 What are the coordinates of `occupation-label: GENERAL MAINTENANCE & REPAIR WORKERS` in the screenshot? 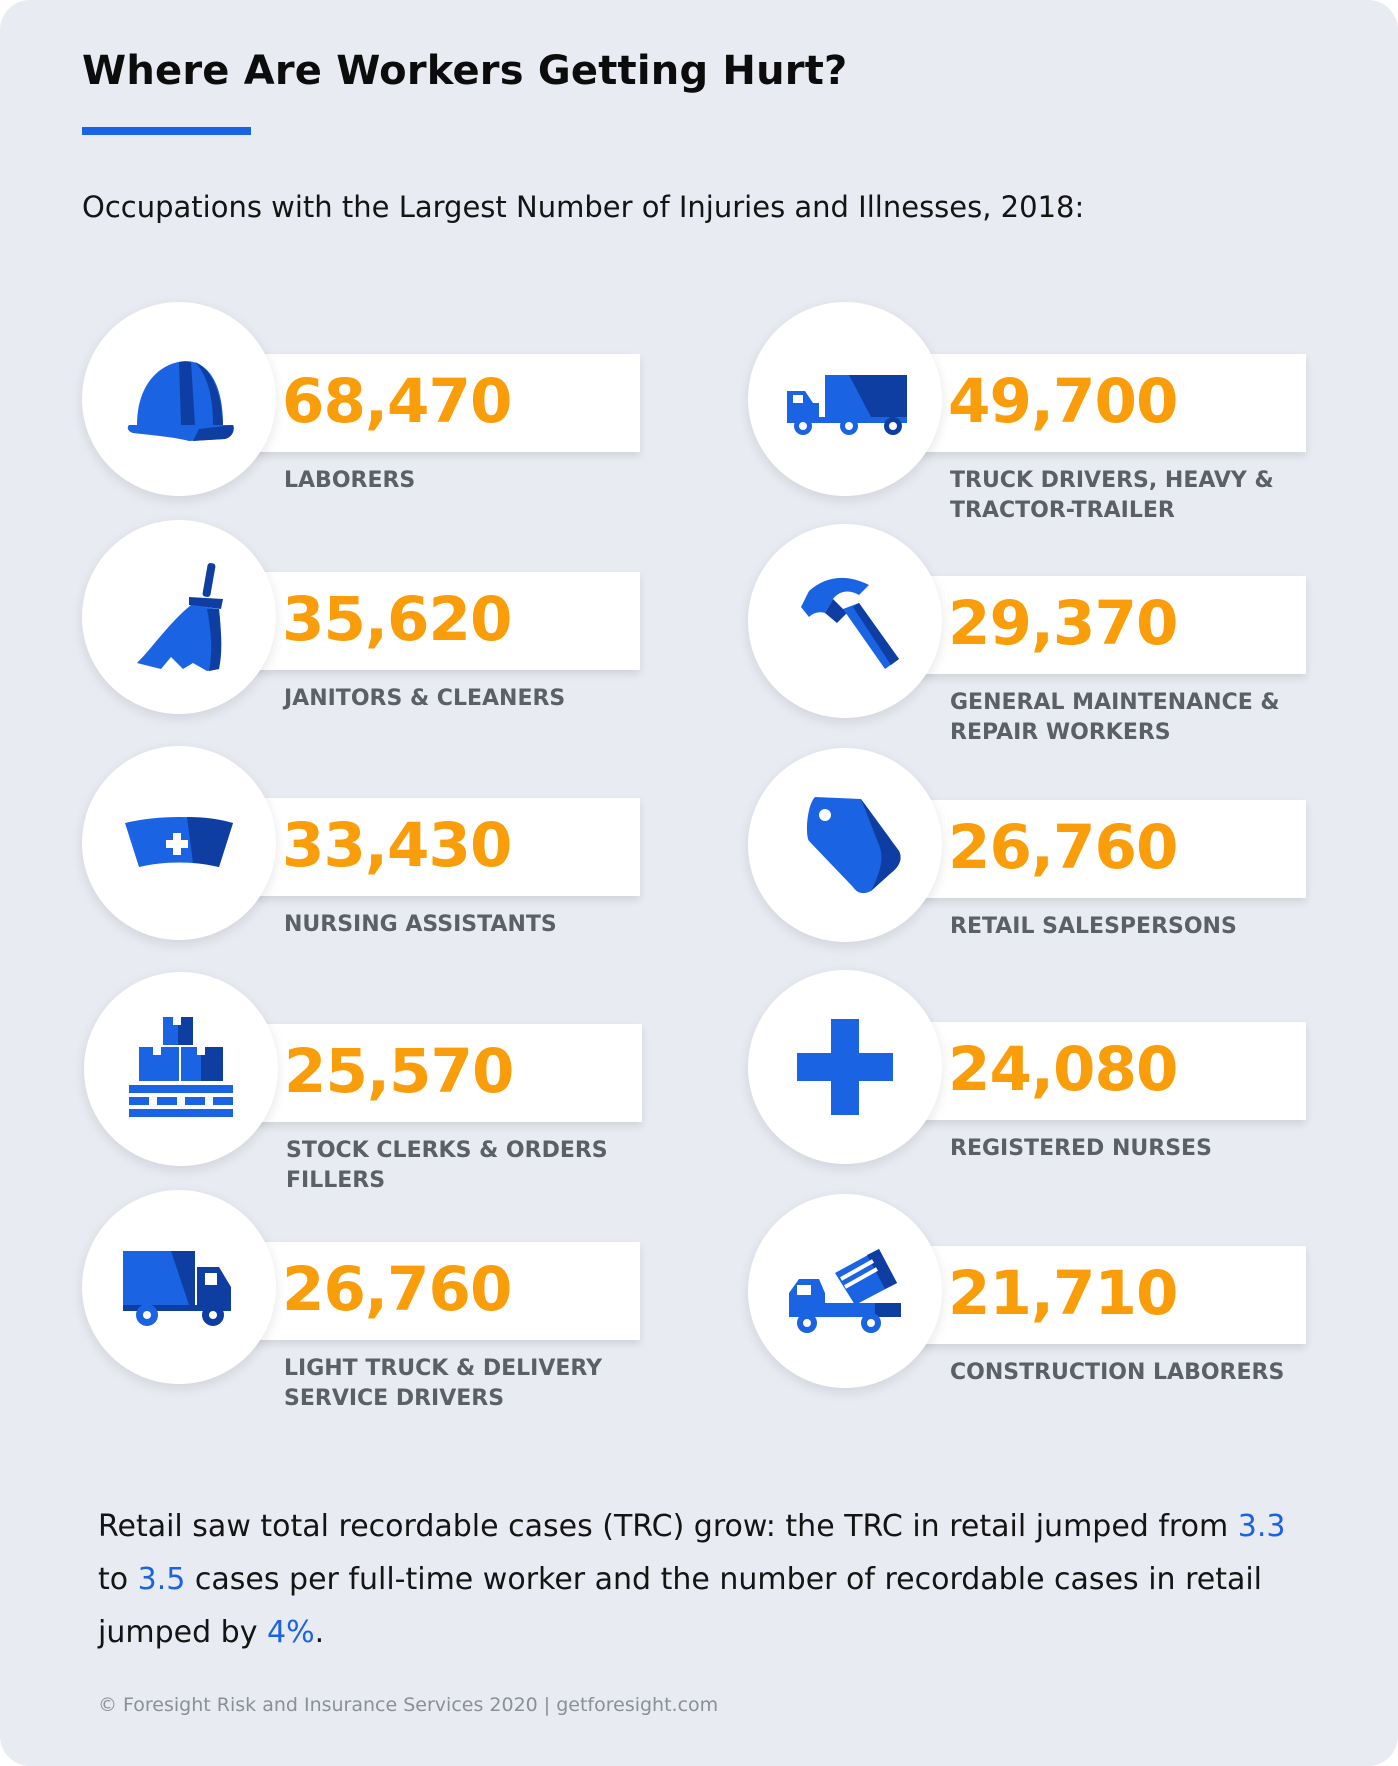 It's located at (1115, 717).